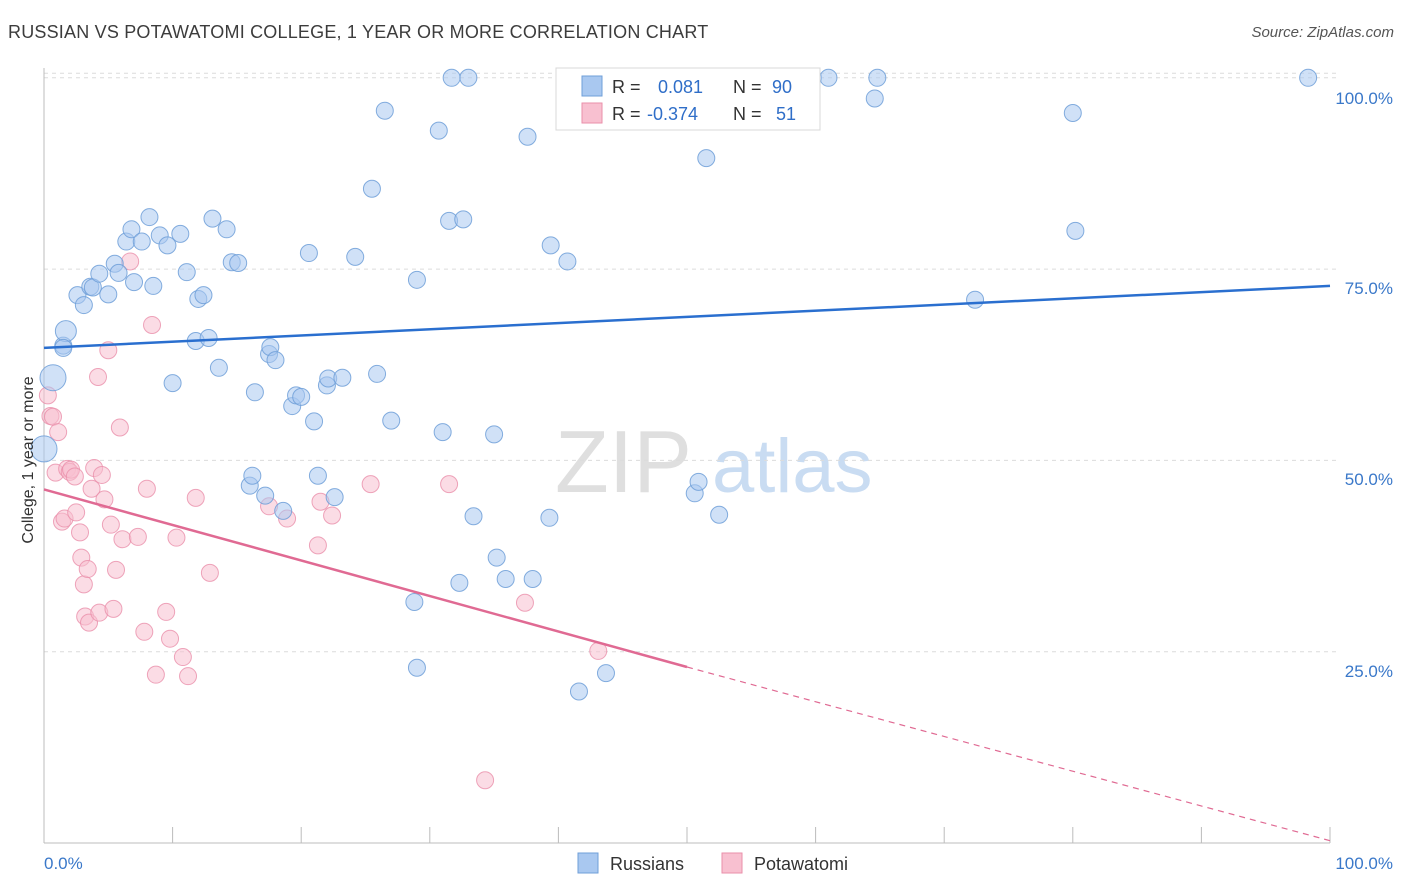  What do you see at coordinates (712, 863) in the screenshot?
I see `bottom-legend: Russians Potawatomi` at bounding box center [712, 863].